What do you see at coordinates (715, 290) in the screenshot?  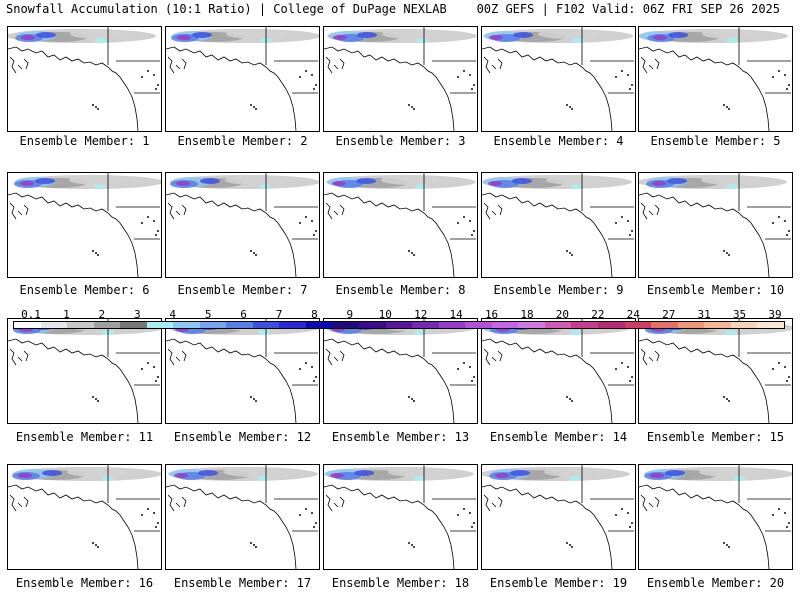 I see `ensemble-member-label: Ensemble Member: 10` at bounding box center [715, 290].